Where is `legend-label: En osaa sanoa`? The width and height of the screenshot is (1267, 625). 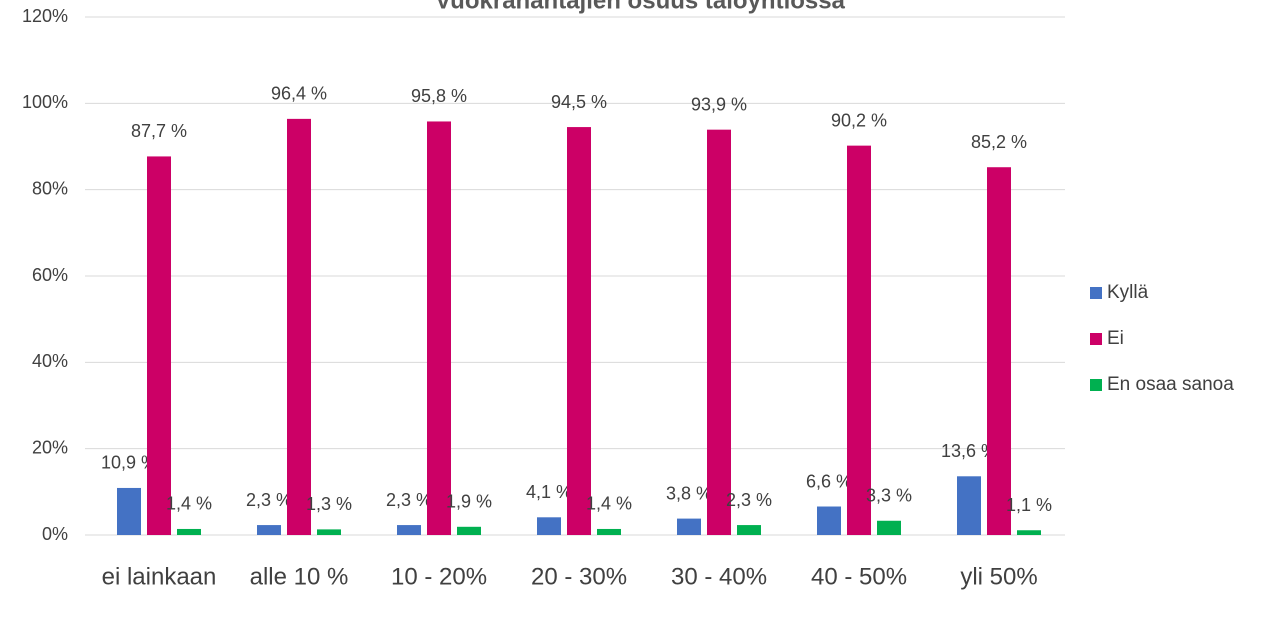
legend-label: En osaa sanoa is located at coordinates (1170, 384).